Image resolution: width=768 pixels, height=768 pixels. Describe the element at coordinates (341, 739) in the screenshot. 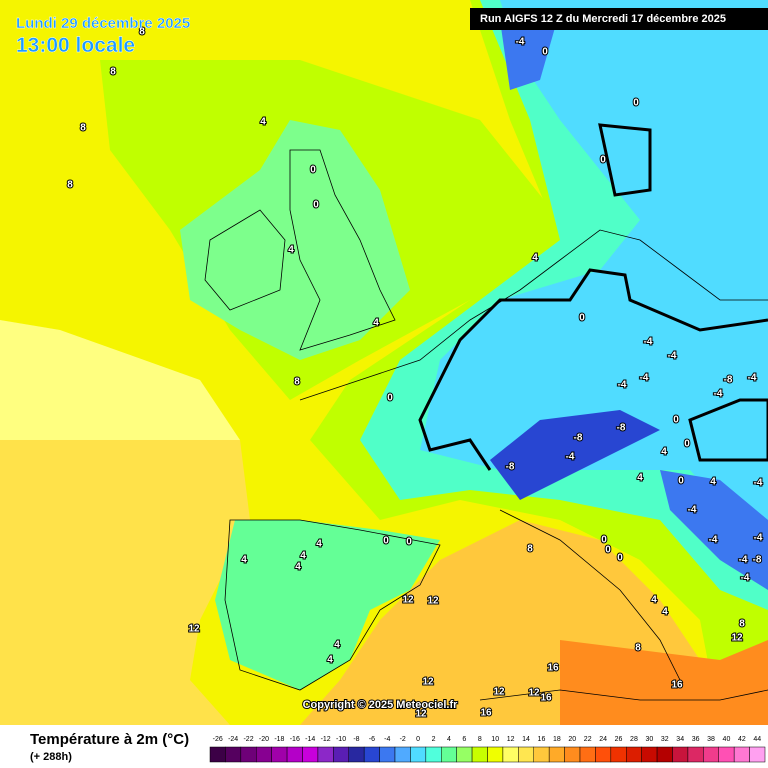

I see `colorbar-tick-label: -10` at that location.